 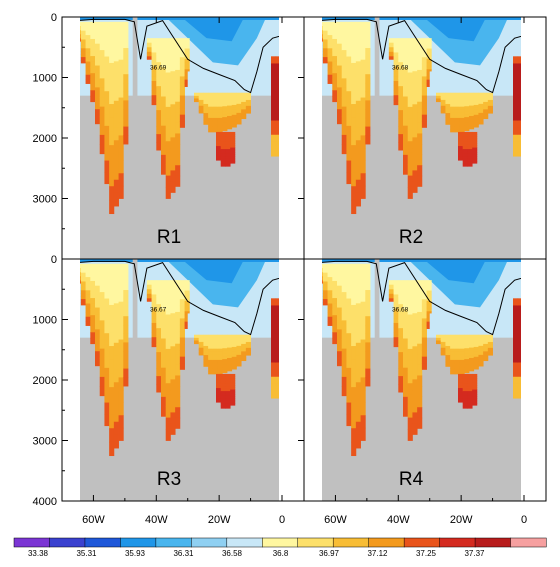 I want to click on left-blank, so click(x=313, y=380).